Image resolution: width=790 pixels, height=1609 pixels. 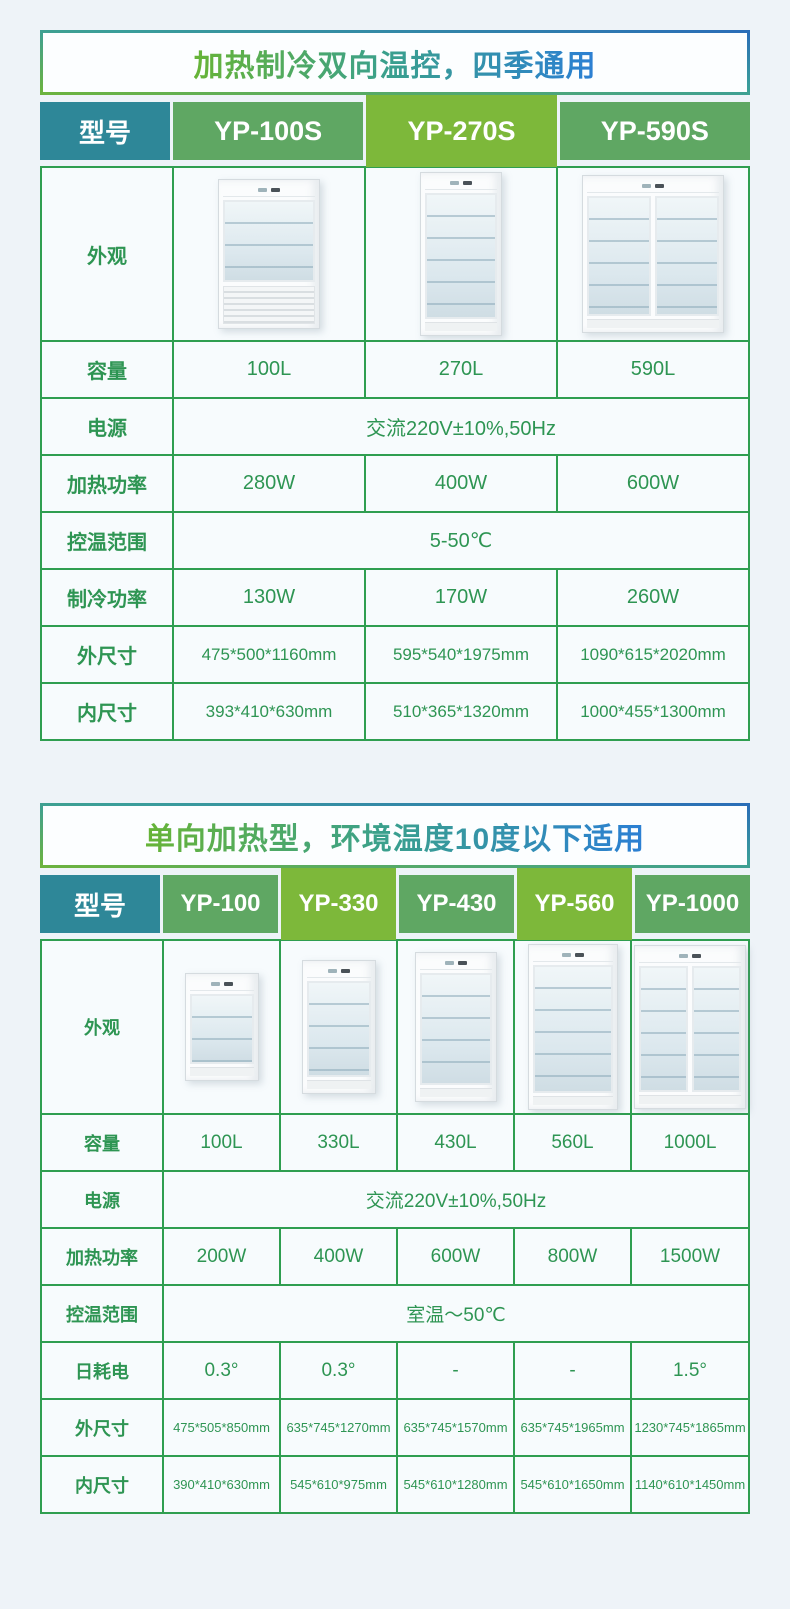 I want to click on product-image-small-single-glass-door-cabinet, so click(x=221, y=1027).